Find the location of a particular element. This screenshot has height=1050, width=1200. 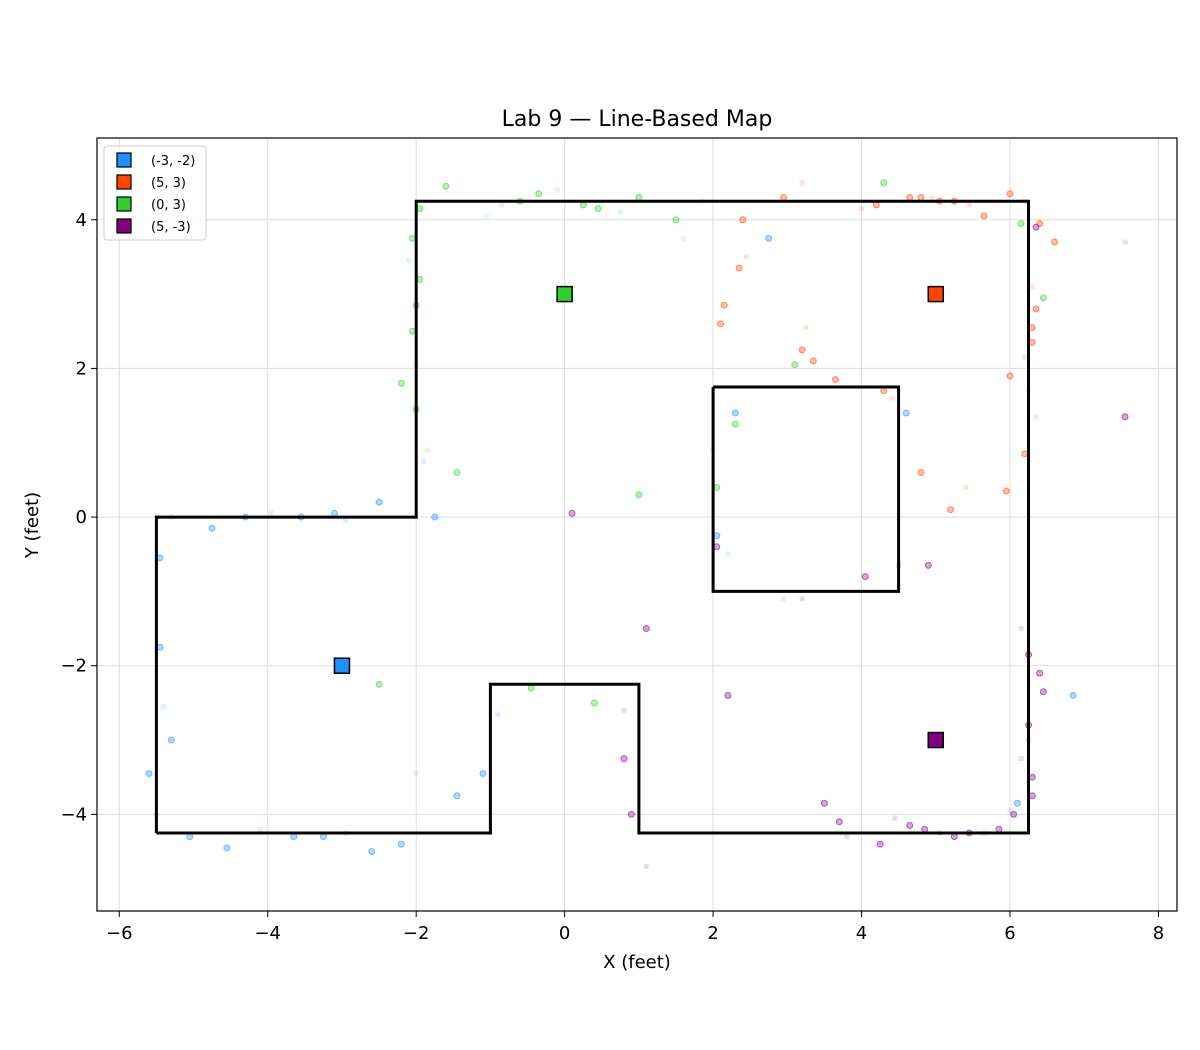

x-tick-label: −4 is located at coordinates (267, 933).